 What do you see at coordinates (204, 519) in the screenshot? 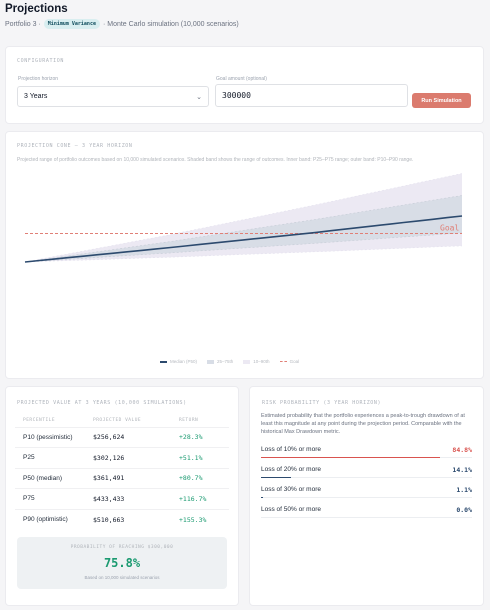
I see `return-cell: +155.3%` at bounding box center [204, 519].